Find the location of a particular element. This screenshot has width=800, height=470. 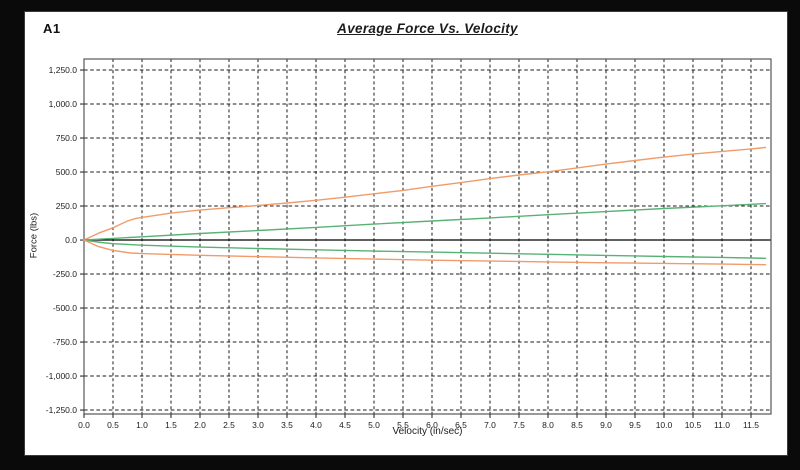

page-label-a1: A1 is located at coordinates (52, 28).